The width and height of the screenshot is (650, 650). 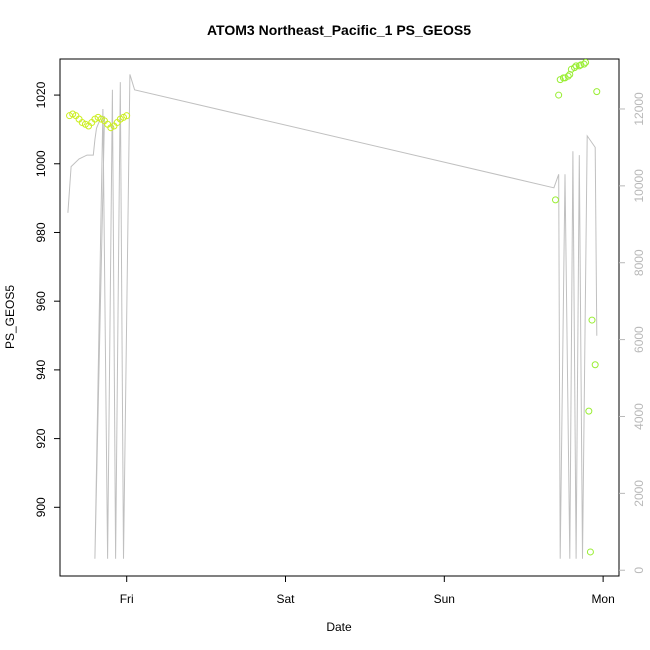 I want to click on y-tick-label: 1000, so click(x=41, y=163).